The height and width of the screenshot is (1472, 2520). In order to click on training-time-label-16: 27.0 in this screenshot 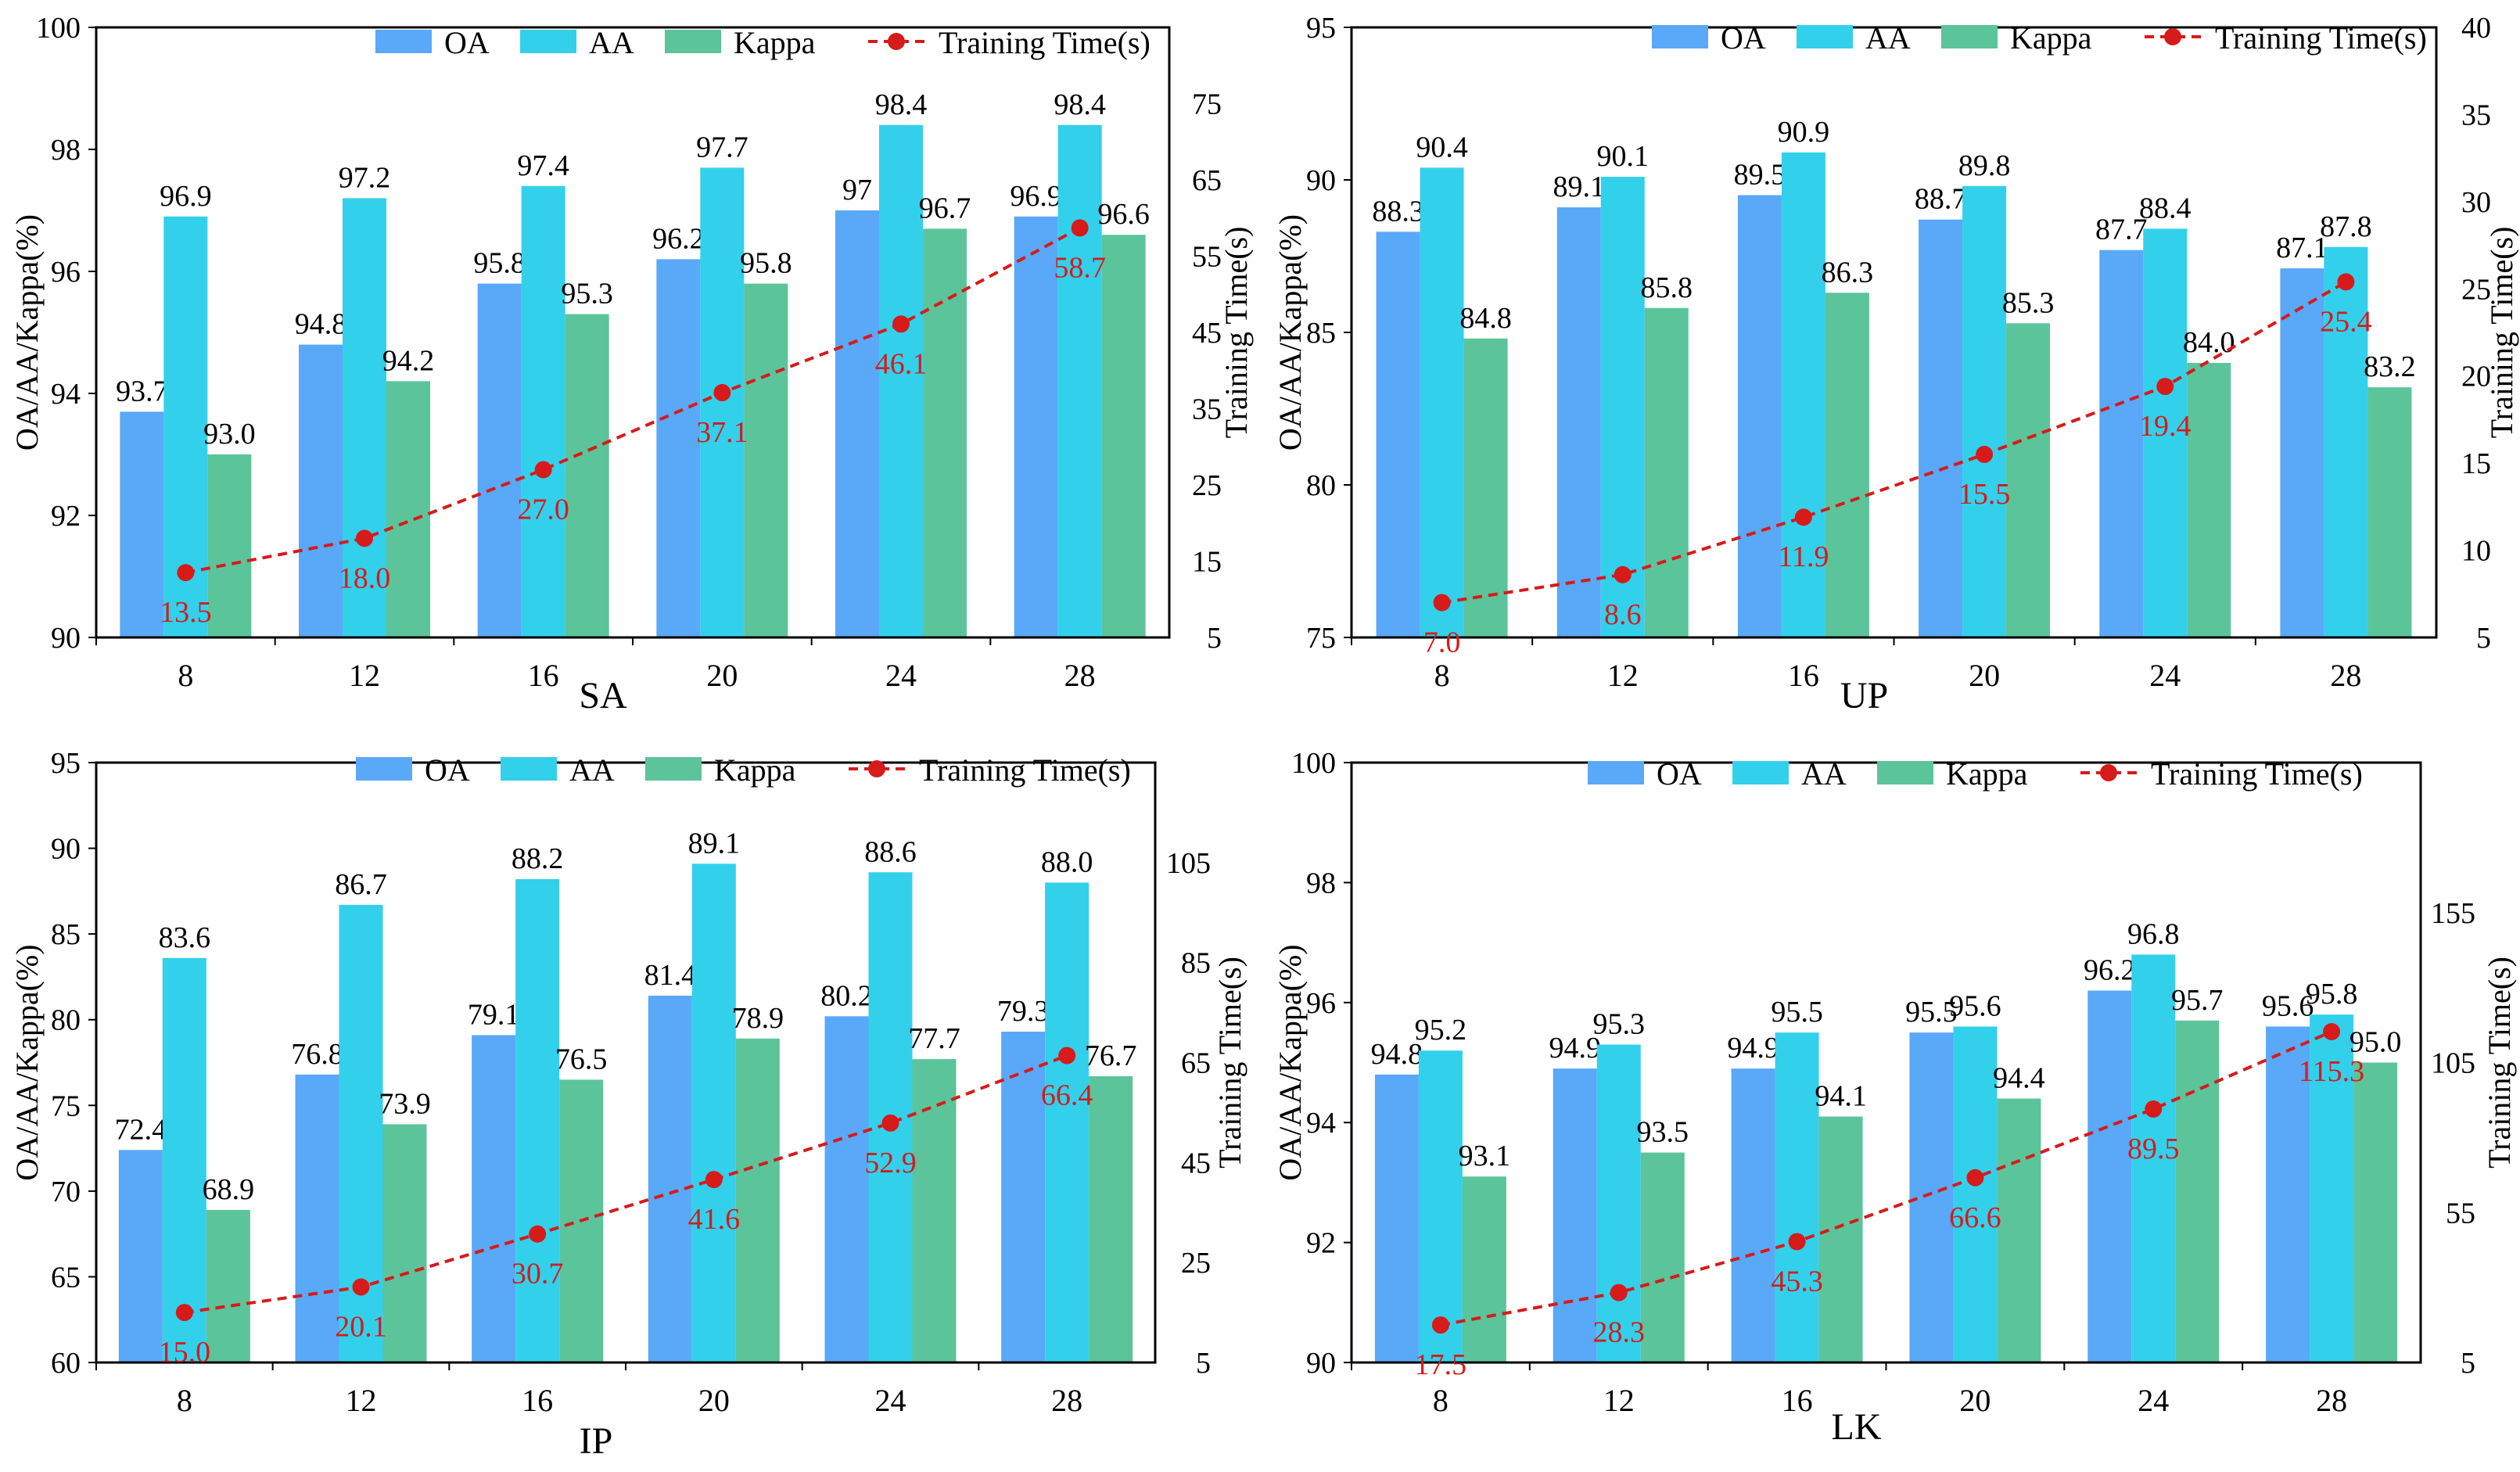, I will do `click(543, 510)`.